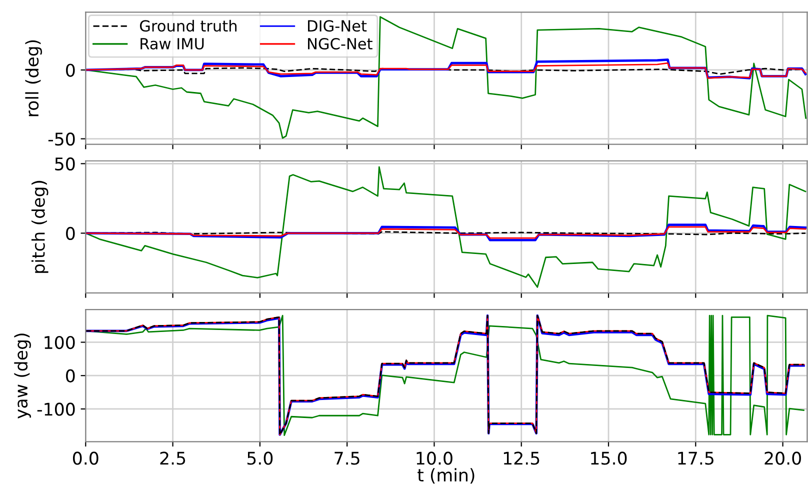 This screenshot has width=808, height=488. Describe the element at coordinates (188, 26) in the screenshot. I see `legend-label: Ground truth` at that location.